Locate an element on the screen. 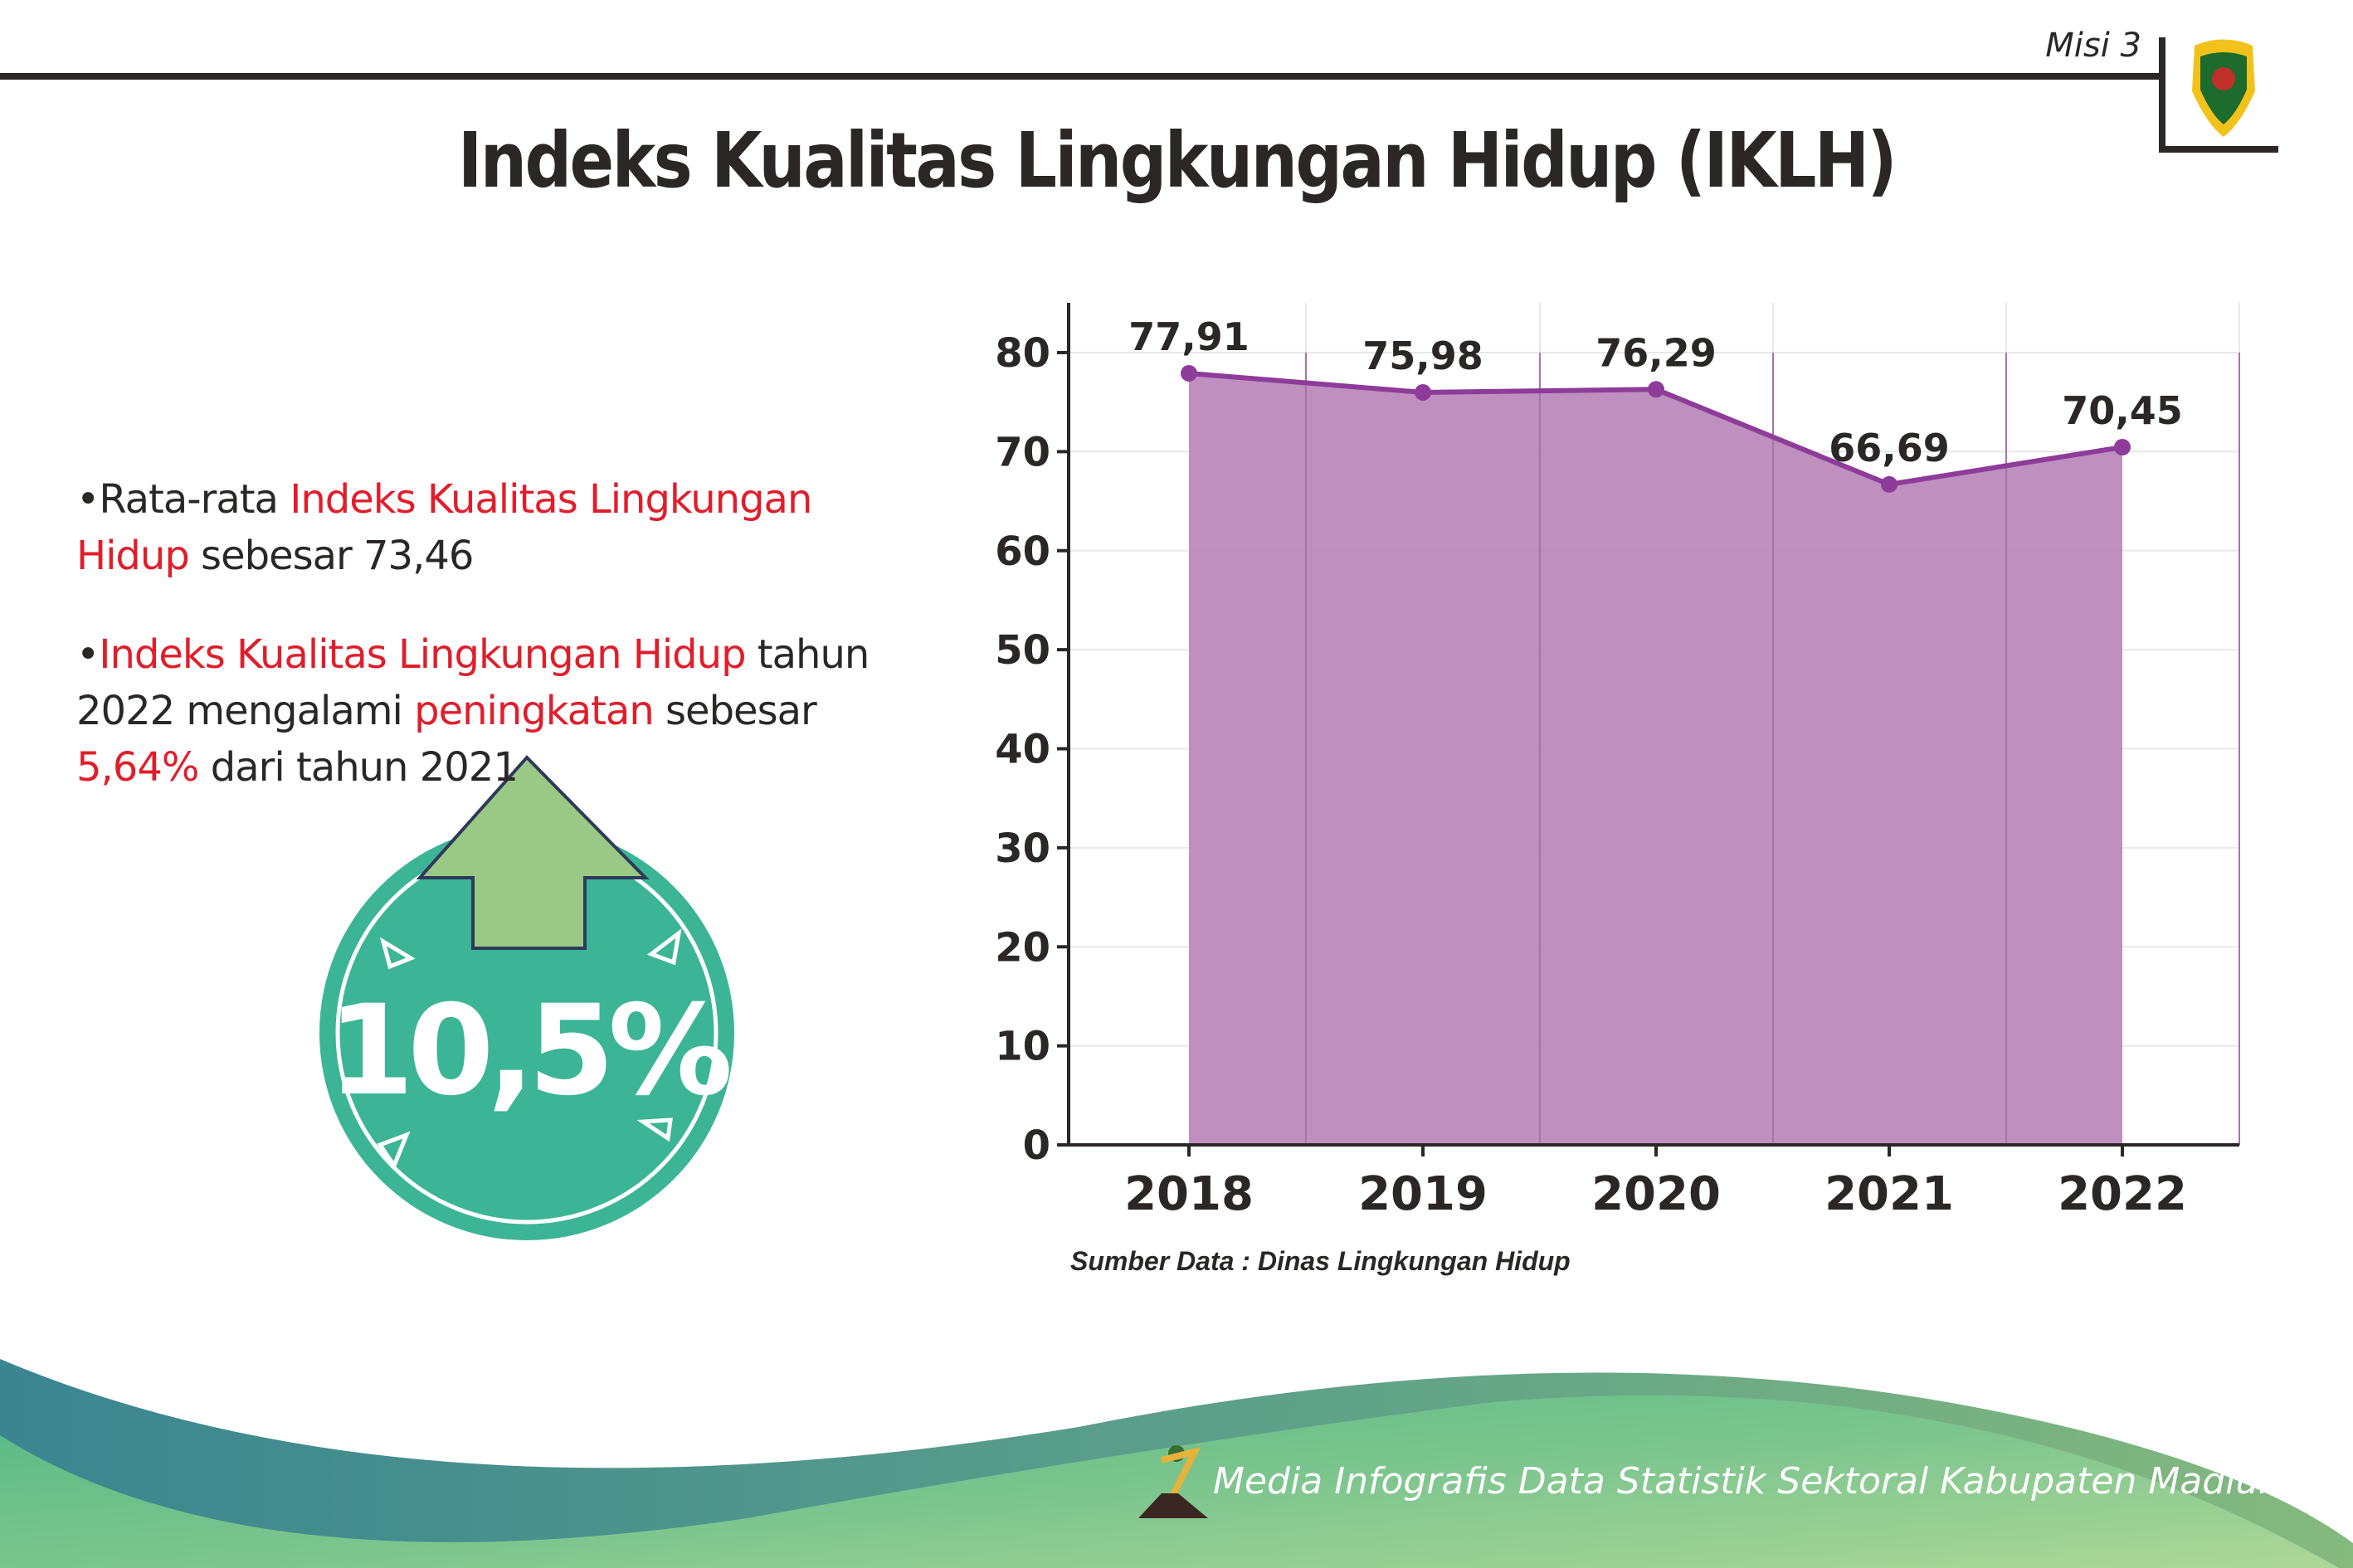 This screenshot has width=2353, height=1568. growth-badge: 10,5% is located at coordinates (527, 997).